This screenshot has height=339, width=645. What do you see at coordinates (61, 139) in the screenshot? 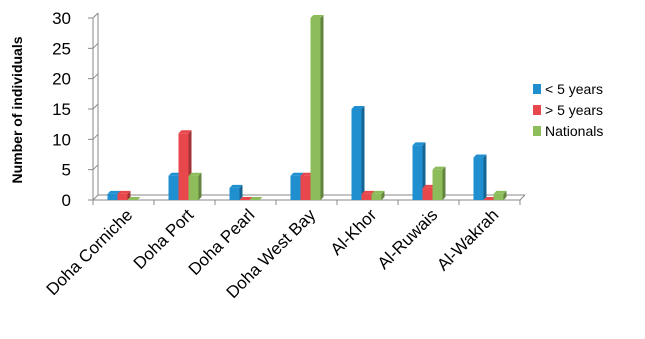
I see `y-tick-label: 10` at bounding box center [61, 139].